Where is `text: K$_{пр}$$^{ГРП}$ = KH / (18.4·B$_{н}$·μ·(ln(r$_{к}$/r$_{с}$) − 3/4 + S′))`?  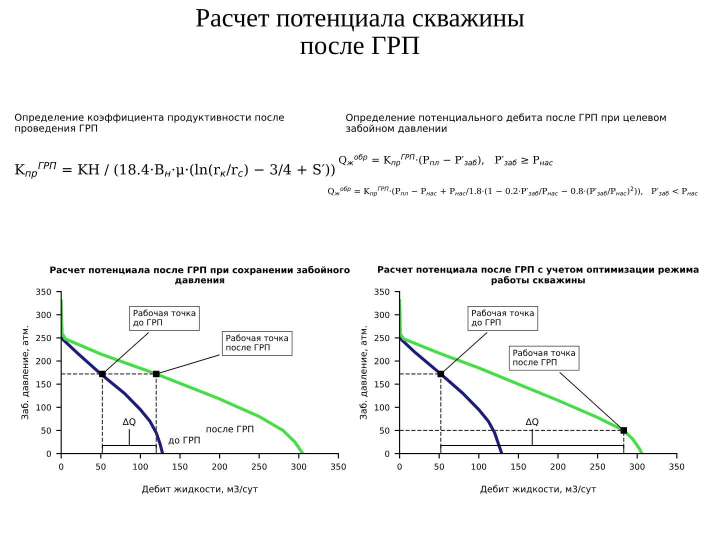 text: K$_{пр}$$^{ГРП}$ = KH / (18.4·B$_{н}$·μ·(ln(r$_{к}$/r$_{с}$) − 3/4 + S′)) is located at coordinates (175, 170).